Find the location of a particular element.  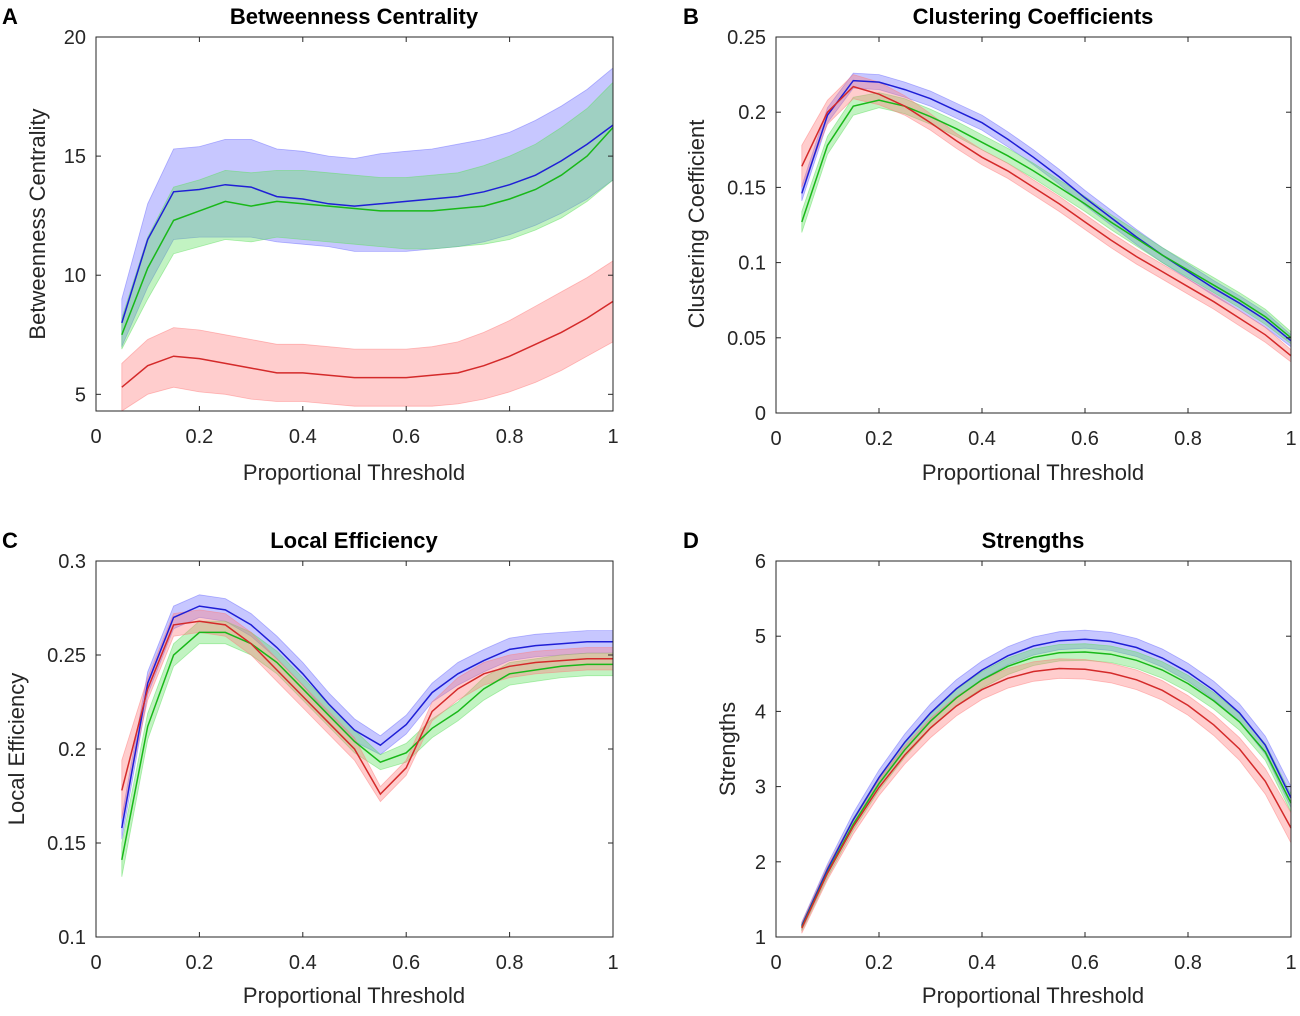

y-tick-label: 0.3 is located at coordinates (72, 562).